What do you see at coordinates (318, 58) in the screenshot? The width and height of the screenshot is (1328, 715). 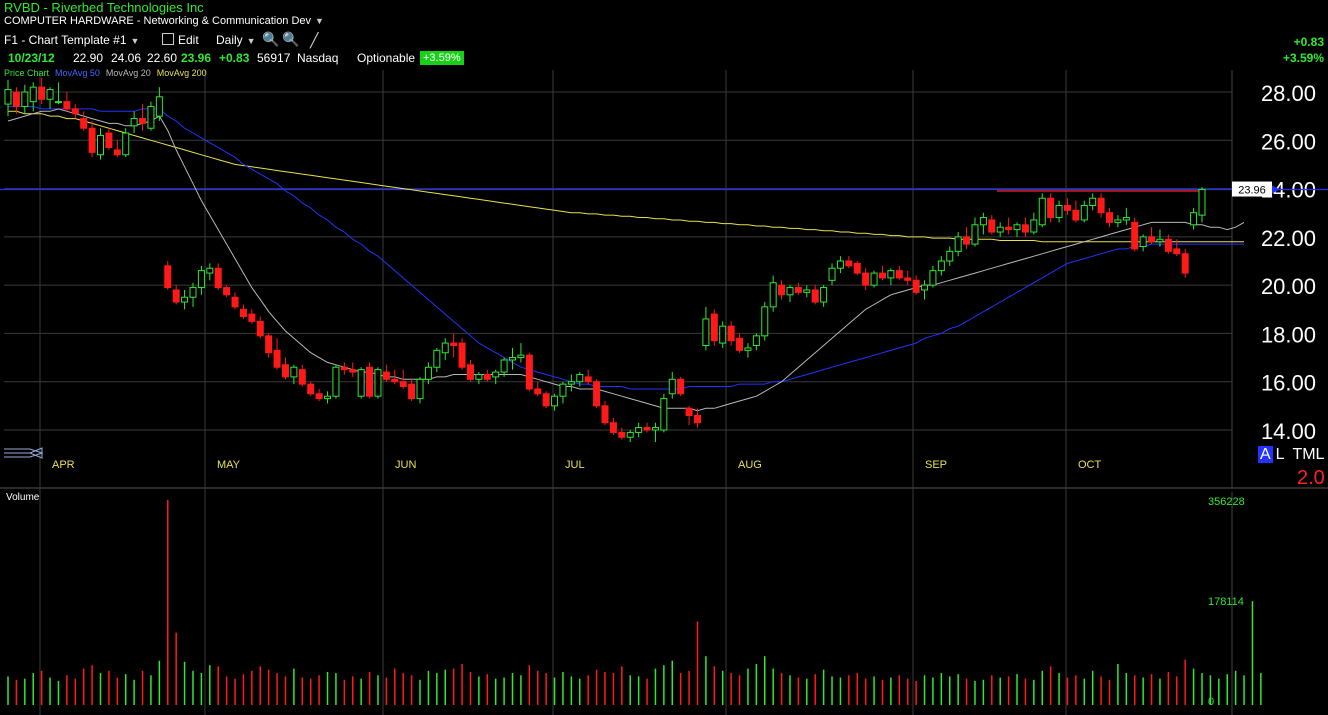 I see `quote-exchange: Nasdaq` at bounding box center [318, 58].